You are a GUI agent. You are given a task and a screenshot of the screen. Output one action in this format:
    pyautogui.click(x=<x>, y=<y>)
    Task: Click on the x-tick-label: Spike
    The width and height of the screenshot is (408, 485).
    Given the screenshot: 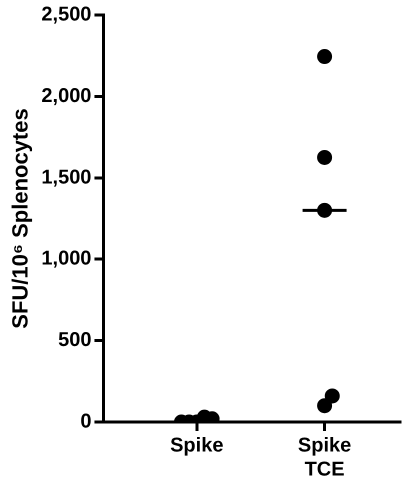 What is the action you would take?
    pyautogui.click(x=197, y=445)
    